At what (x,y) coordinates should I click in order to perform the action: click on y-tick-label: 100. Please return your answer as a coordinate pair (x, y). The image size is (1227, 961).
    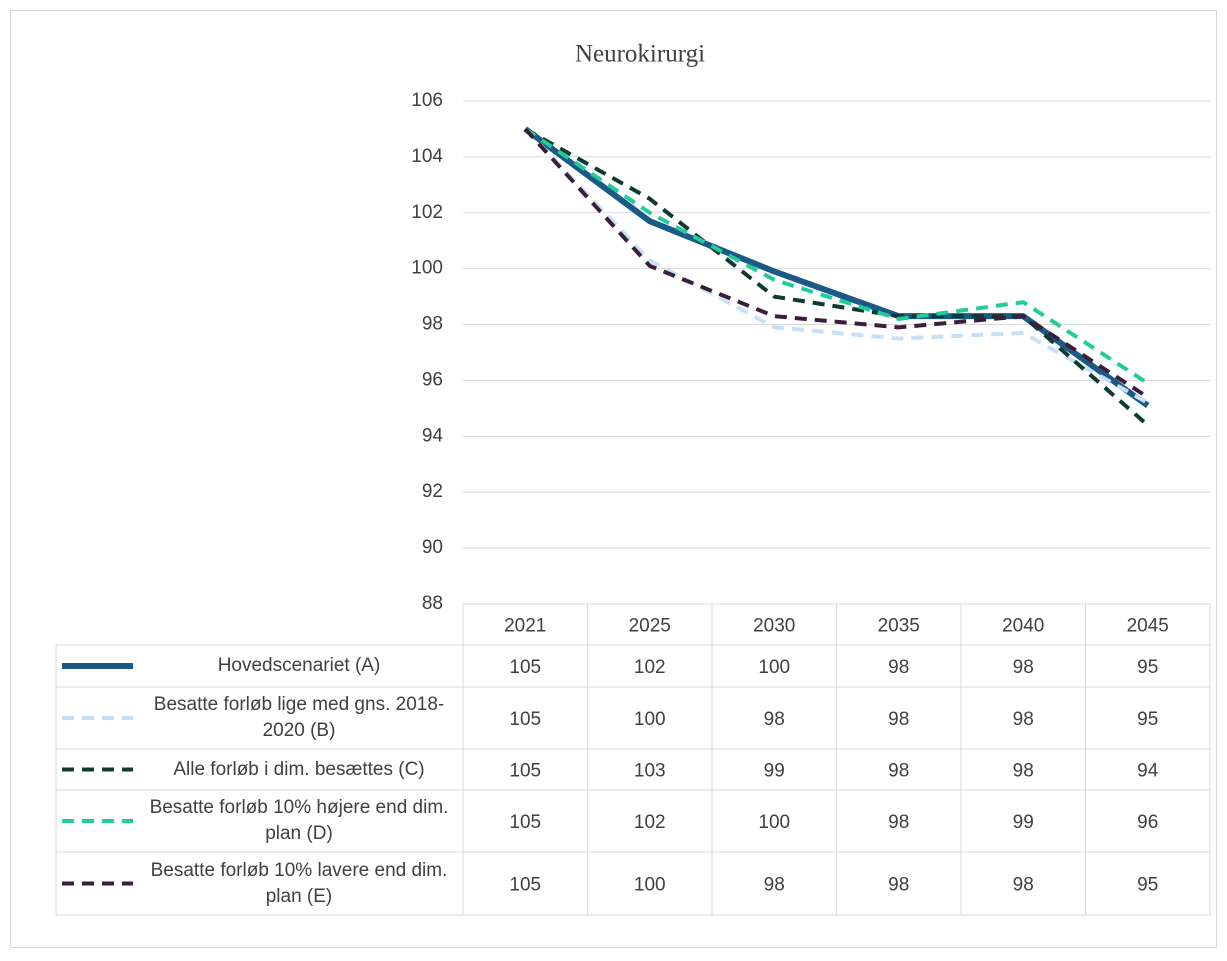
    Looking at the image, I should click on (427, 268).